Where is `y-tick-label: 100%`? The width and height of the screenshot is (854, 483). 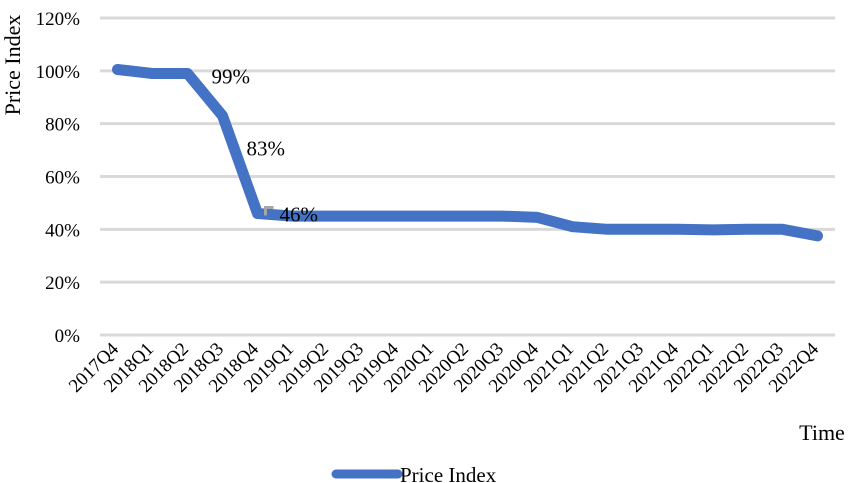
y-tick-label: 100% is located at coordinates (58, 72).